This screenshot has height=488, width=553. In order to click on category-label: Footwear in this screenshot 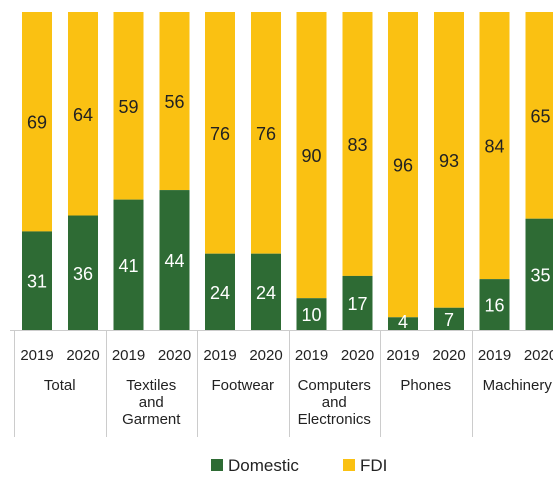, I will do `click(242, 385)`.